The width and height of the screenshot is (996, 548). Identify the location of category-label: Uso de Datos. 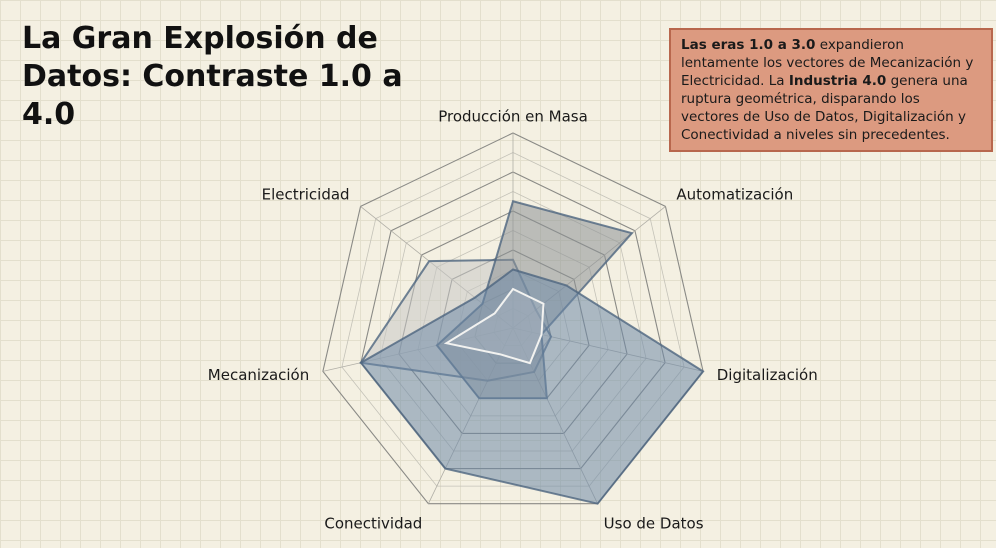
(654, 523).